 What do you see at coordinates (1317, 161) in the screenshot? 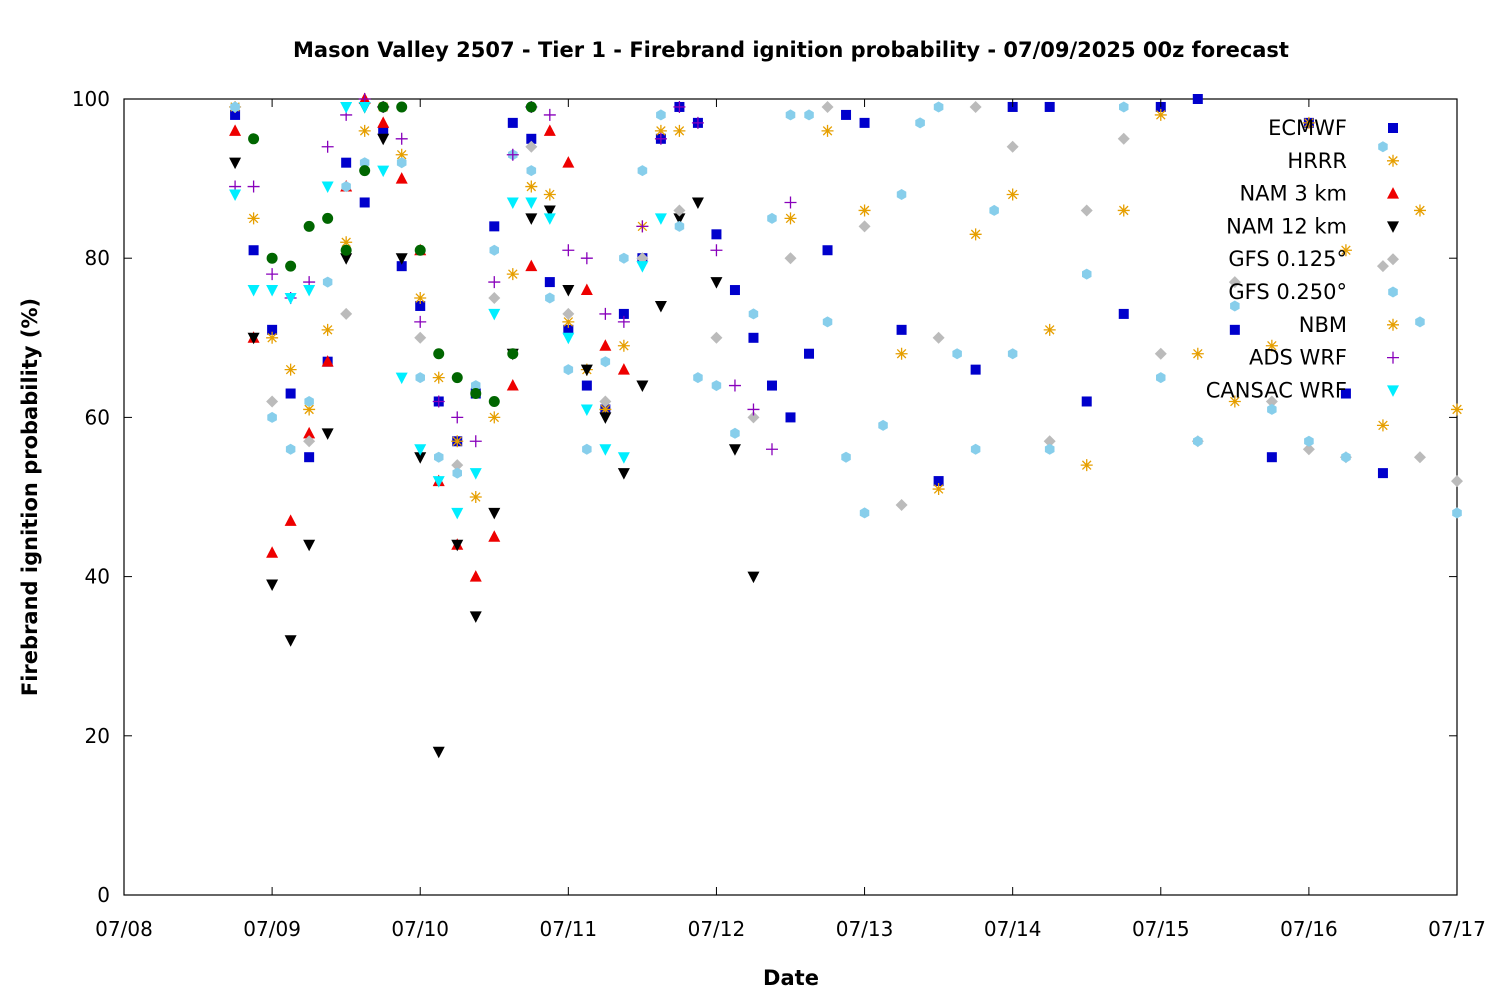
I see `legend-label: HRRR` at bounding box center [1317, 161].